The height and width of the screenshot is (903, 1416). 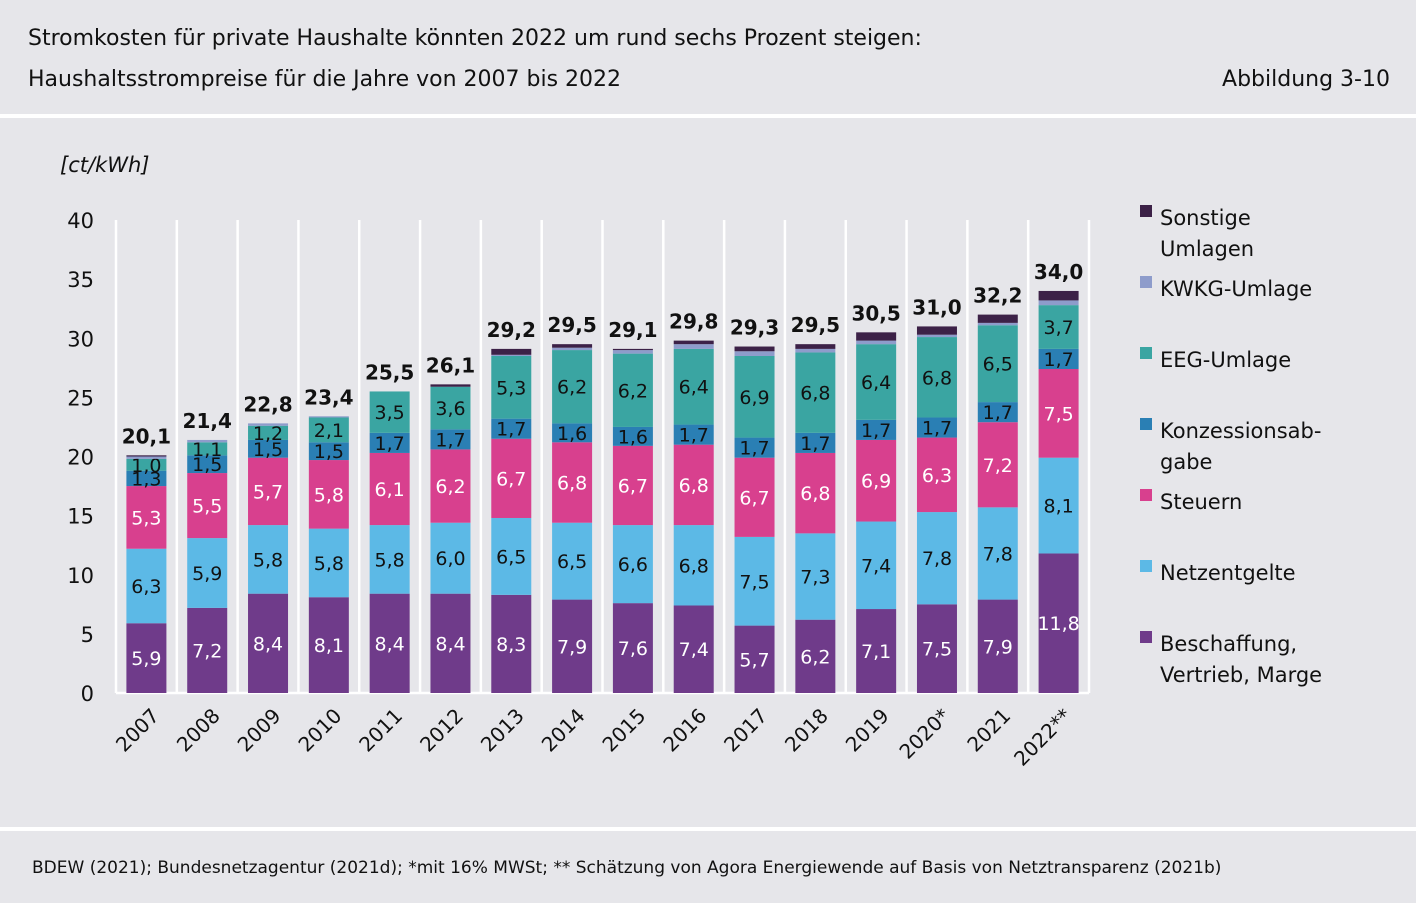 I want to click on data-label: 1,6, so click(x=633, y=437).